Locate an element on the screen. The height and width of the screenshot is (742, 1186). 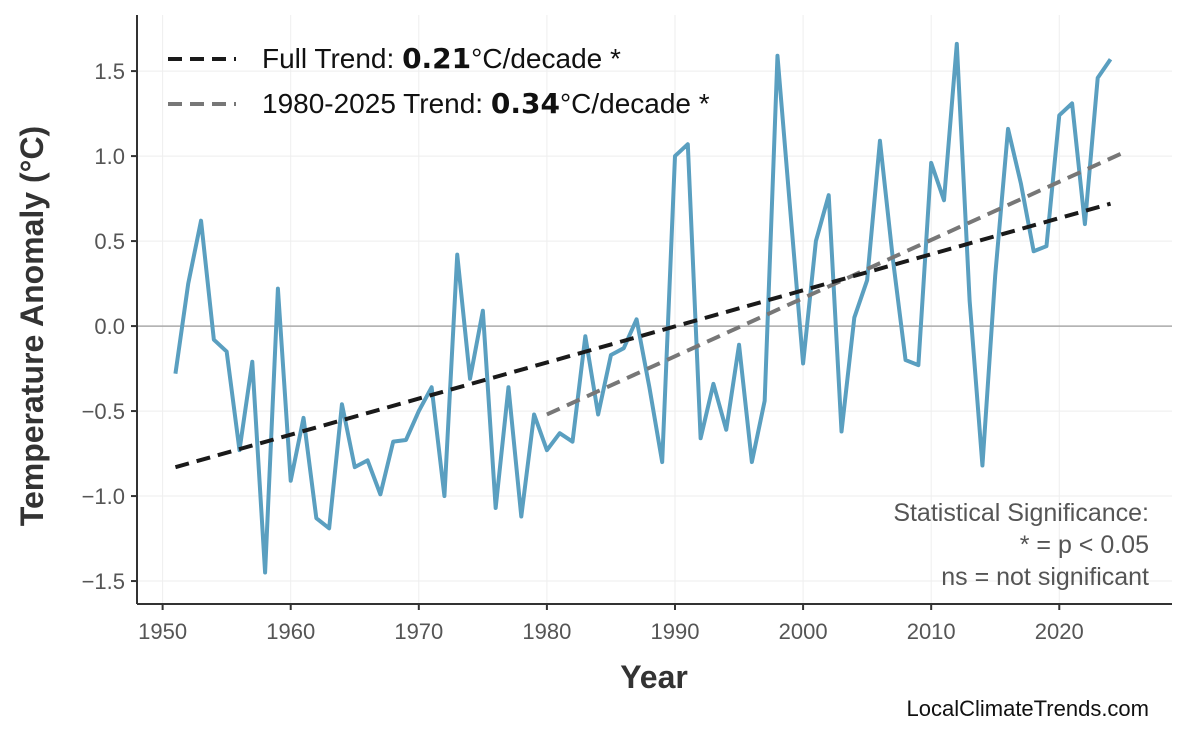
y-tick-label: −1.5 is located at coordinates (103, 581).